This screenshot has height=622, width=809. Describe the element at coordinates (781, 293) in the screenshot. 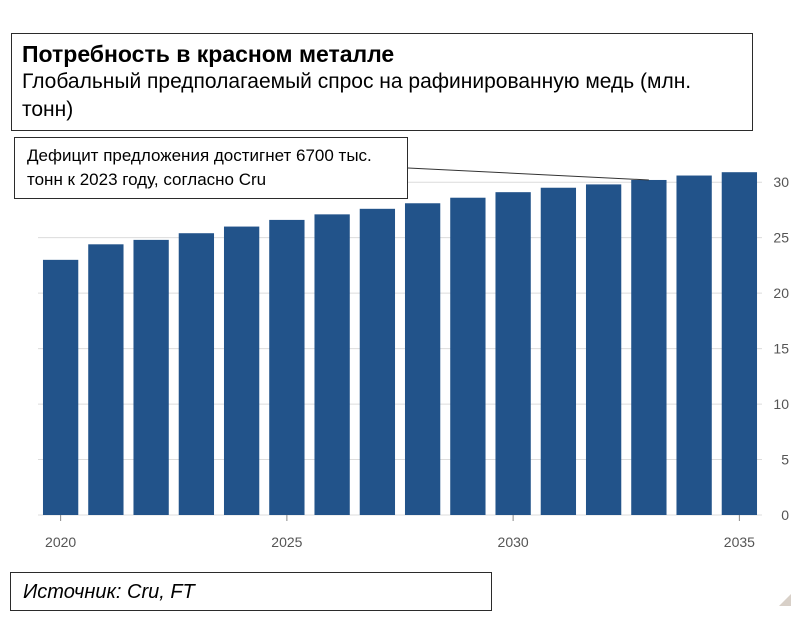

I see `y-tick-label: 20` at that location.